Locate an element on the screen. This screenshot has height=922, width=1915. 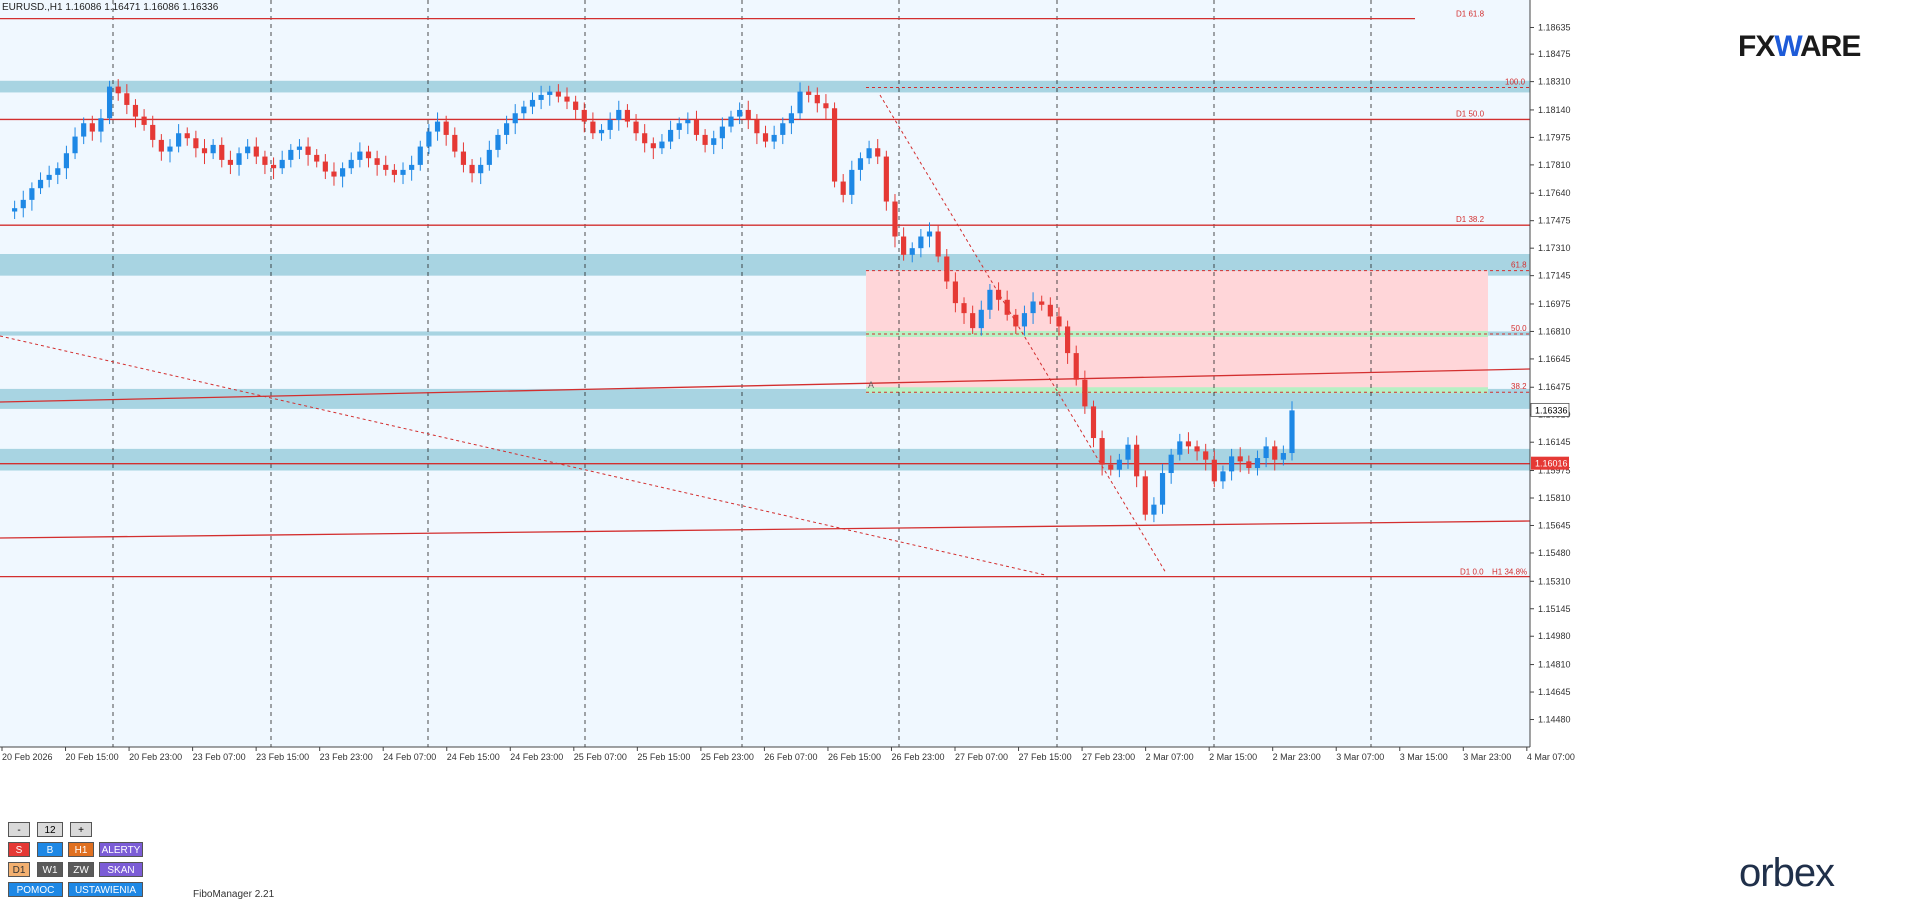
marked-level-tag is located at coordinates (1550, 463).